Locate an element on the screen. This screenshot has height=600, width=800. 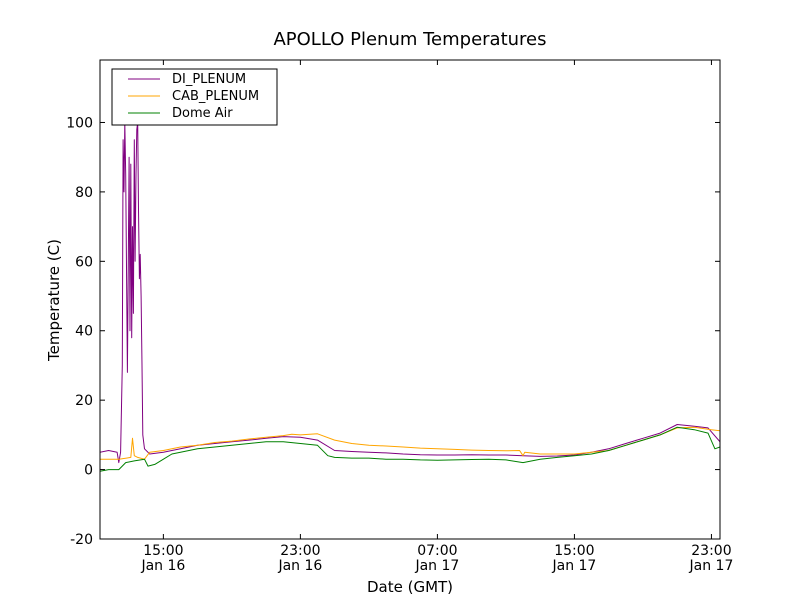
y-axis-label: Temperature (C) is located at coordinates (54, 300).